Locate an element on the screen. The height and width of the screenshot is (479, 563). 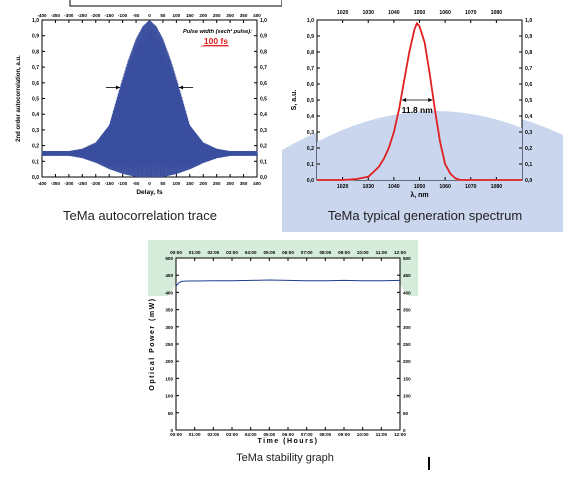
x-tick-label: -200 is located at coordinates (96, 183).